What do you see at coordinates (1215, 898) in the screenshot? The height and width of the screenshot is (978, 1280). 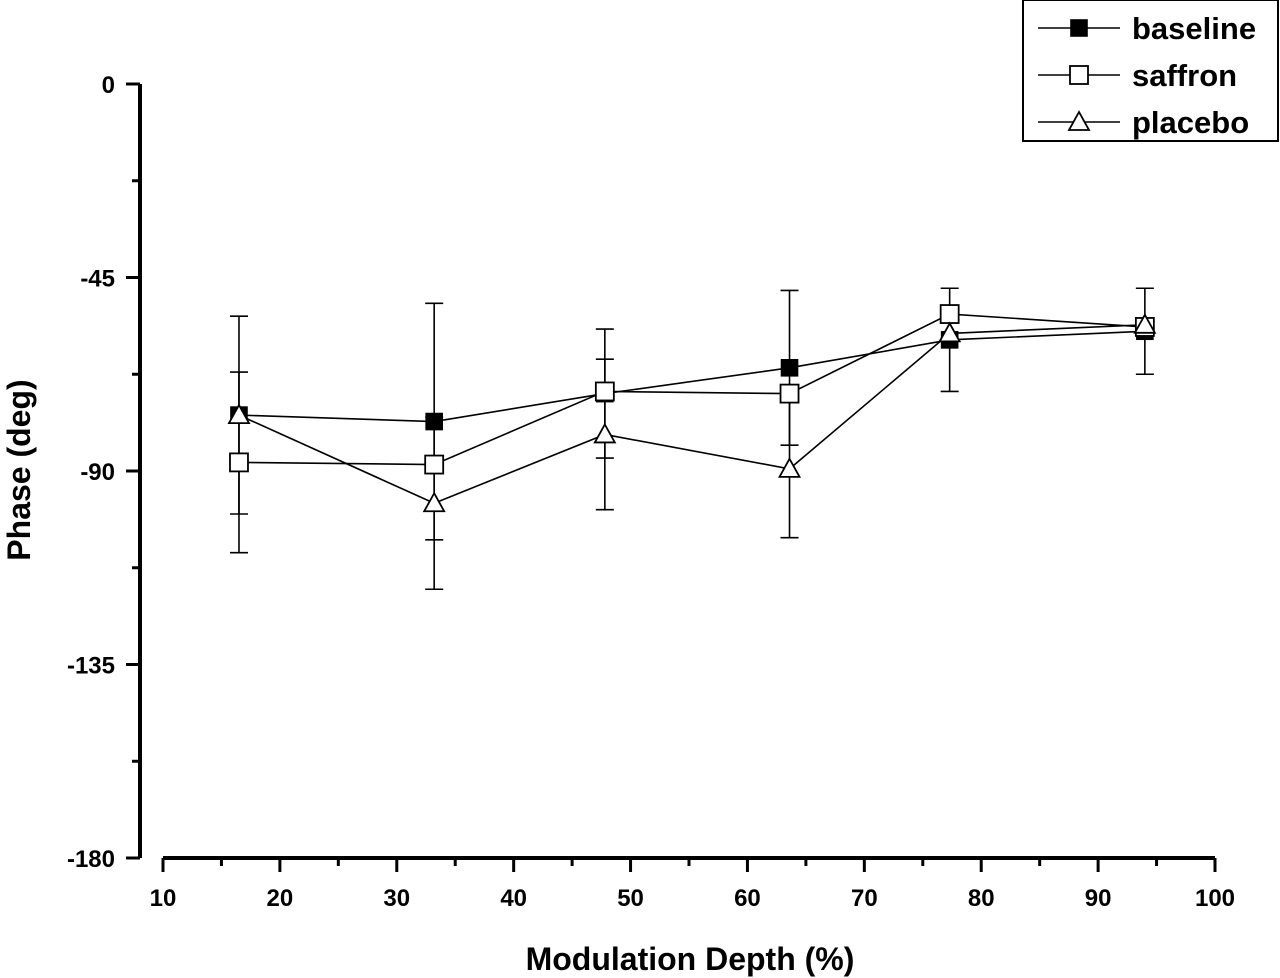 I see `x-tick-label: 100` at bounding box center [1215, 898].